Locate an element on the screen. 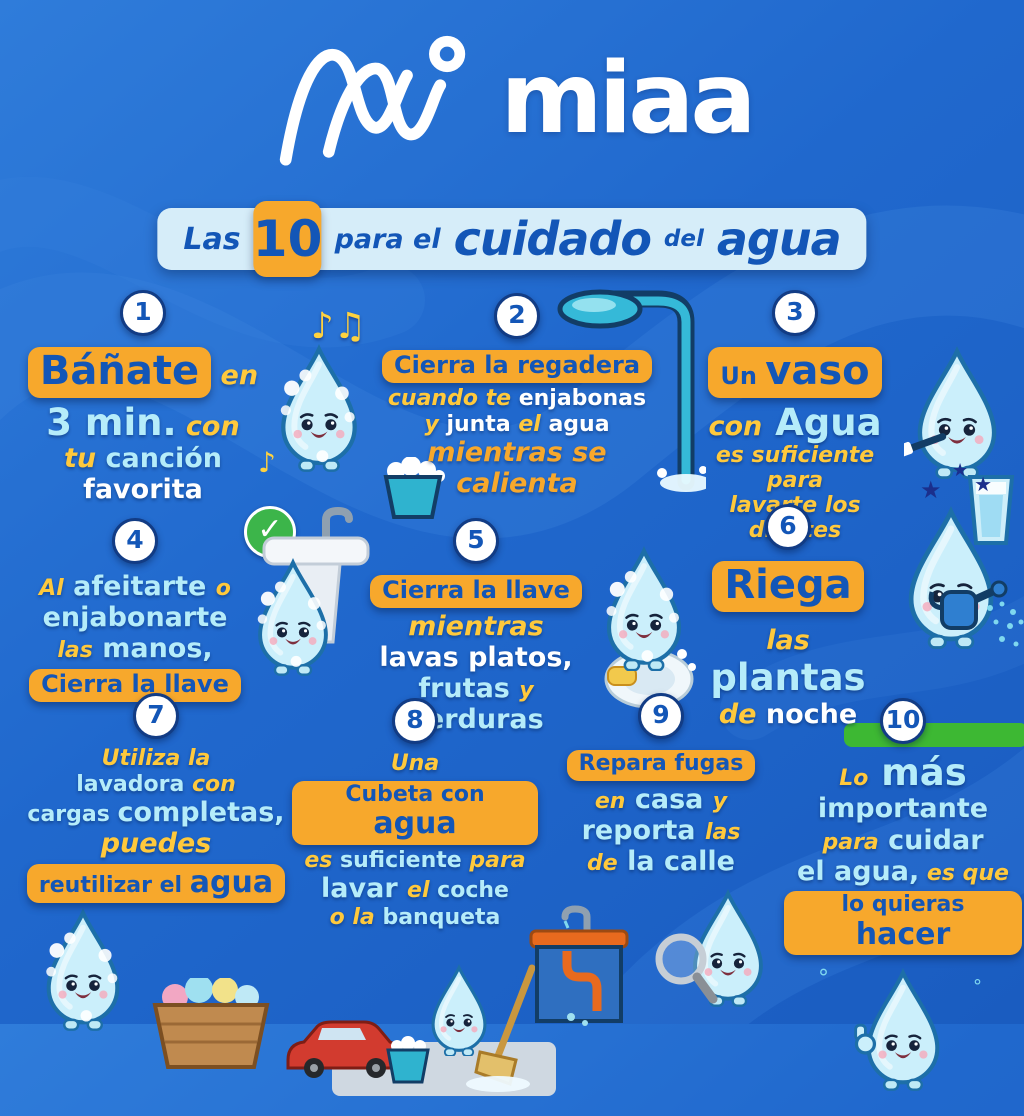 This screenshot has width=1024, height=1116. red-car-with-mop-and-bucket-water-drop-mascot-illustration is located at coordinates (421, 1017).